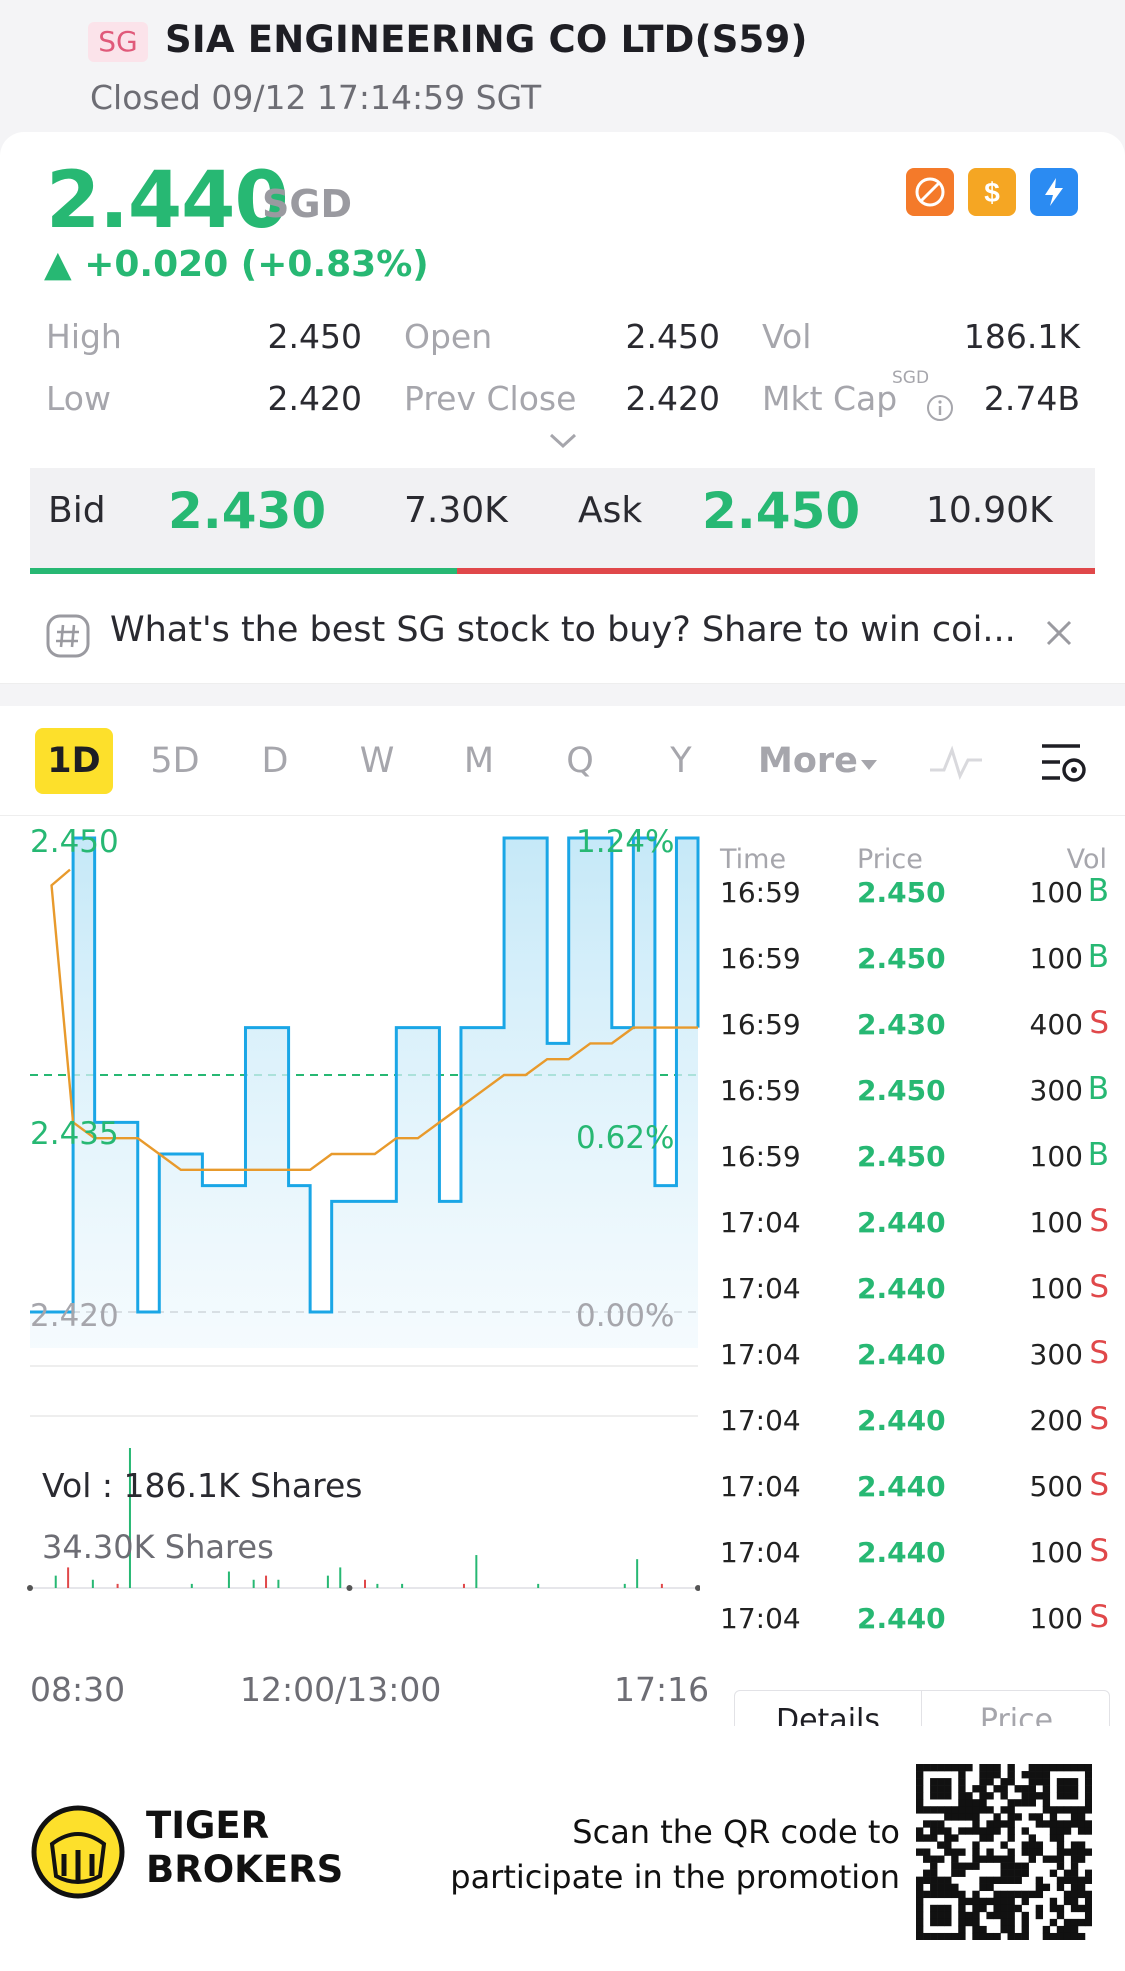 The width and height of the screenshot is (1125, 1971). Describe the element at coordinates (1004, 1852) in the screenshot. I see `qr-code` at that location.